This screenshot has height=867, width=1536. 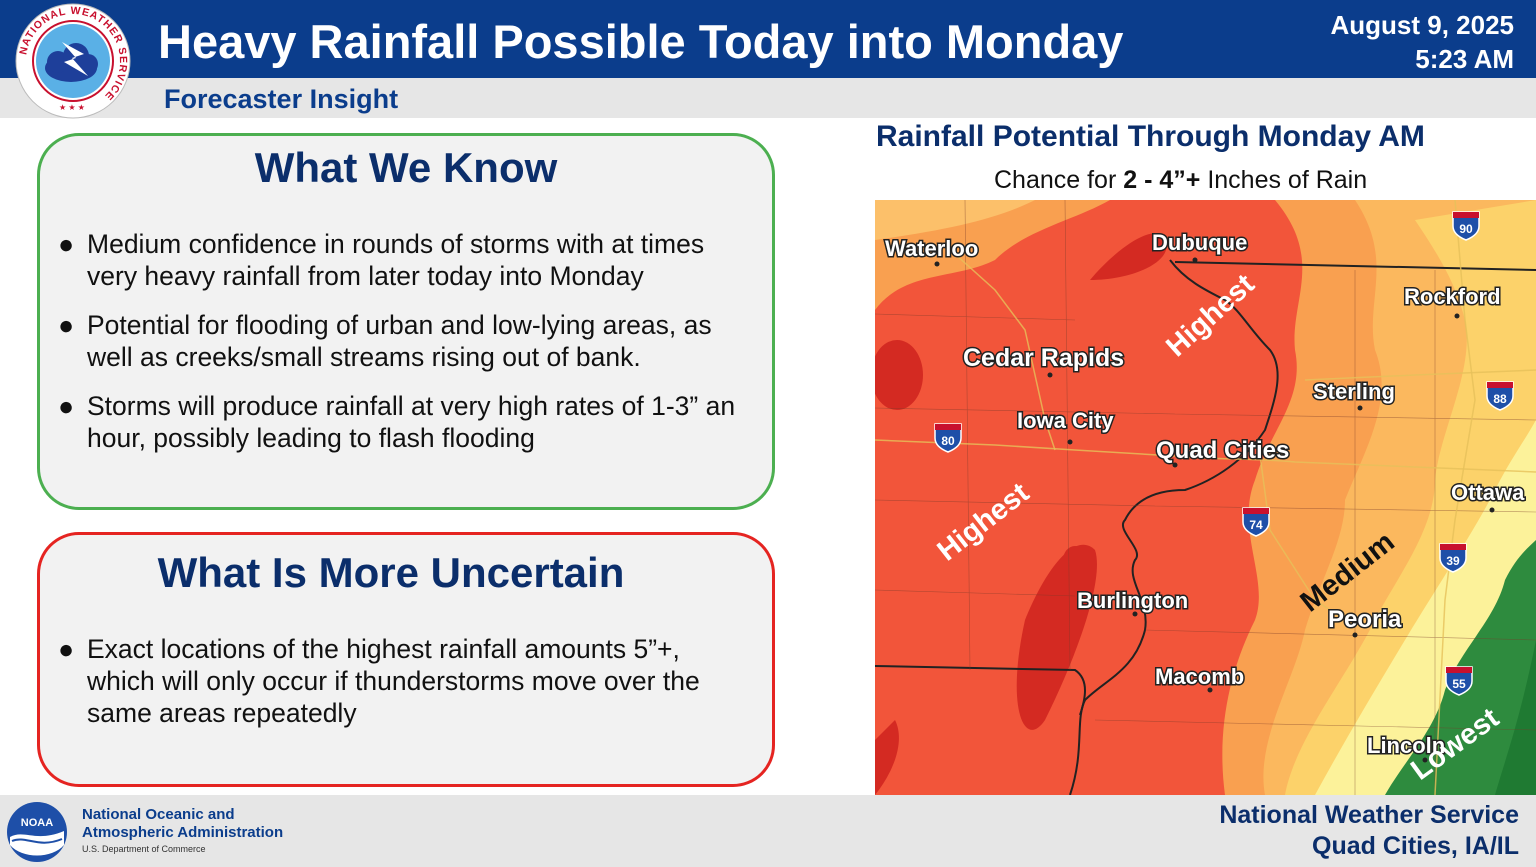 I want to click on interstate-88-shield-icon: 88, so click(x=1500, y=396).